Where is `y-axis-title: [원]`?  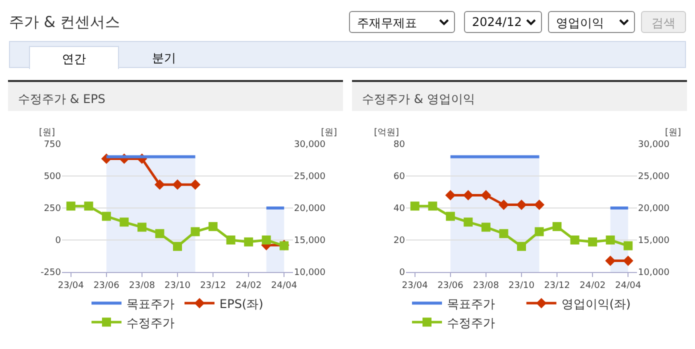
y-axis-title: [원] is located at coordinates (47, 133).